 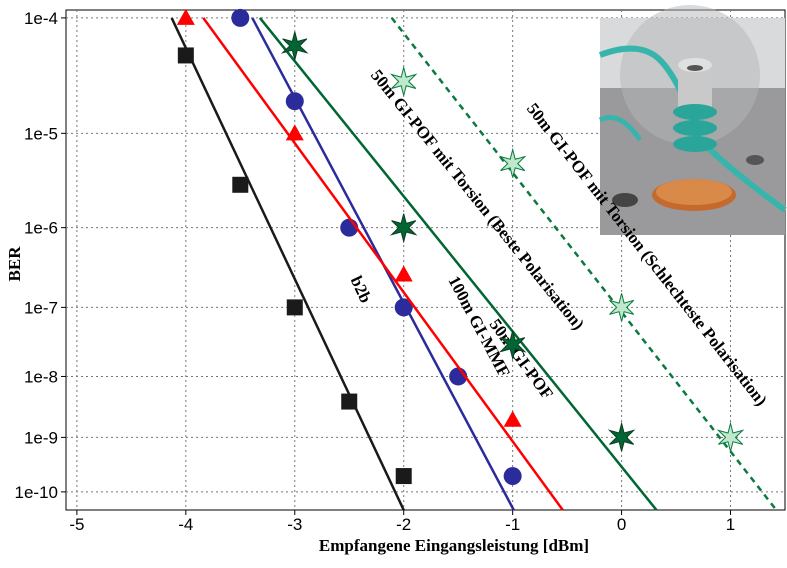 What do you see at coordinates (41, 228) in the screenshot?
I see `y-tick-label: 1e-6` at bounding box center [41, 228].